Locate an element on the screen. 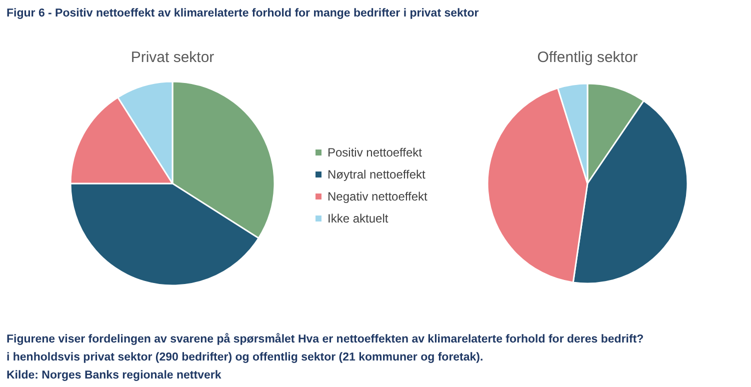  legend-label: Positiv nettoeffekt is located at coordinates (375, 153).